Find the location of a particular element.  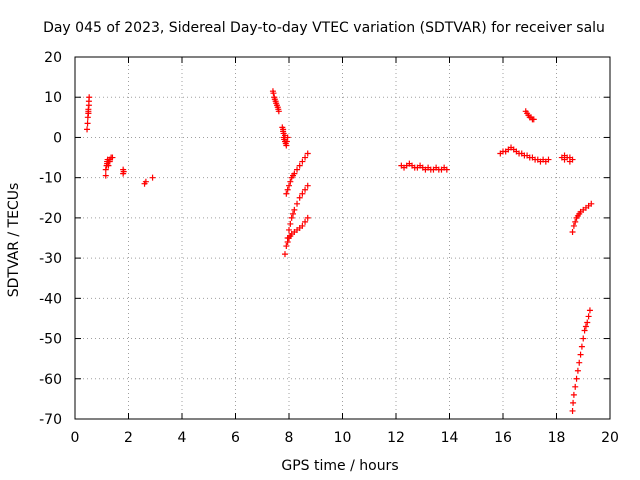

series-pass-1.8h is located at coordinates (123, 171).